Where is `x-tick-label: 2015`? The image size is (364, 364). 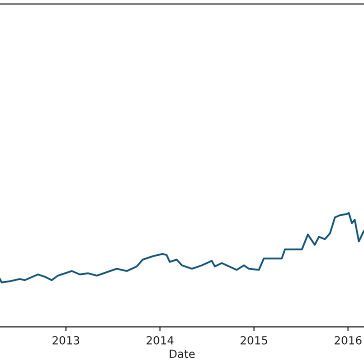
x-tick-label: 2015 is located at coordinates (254, 340).